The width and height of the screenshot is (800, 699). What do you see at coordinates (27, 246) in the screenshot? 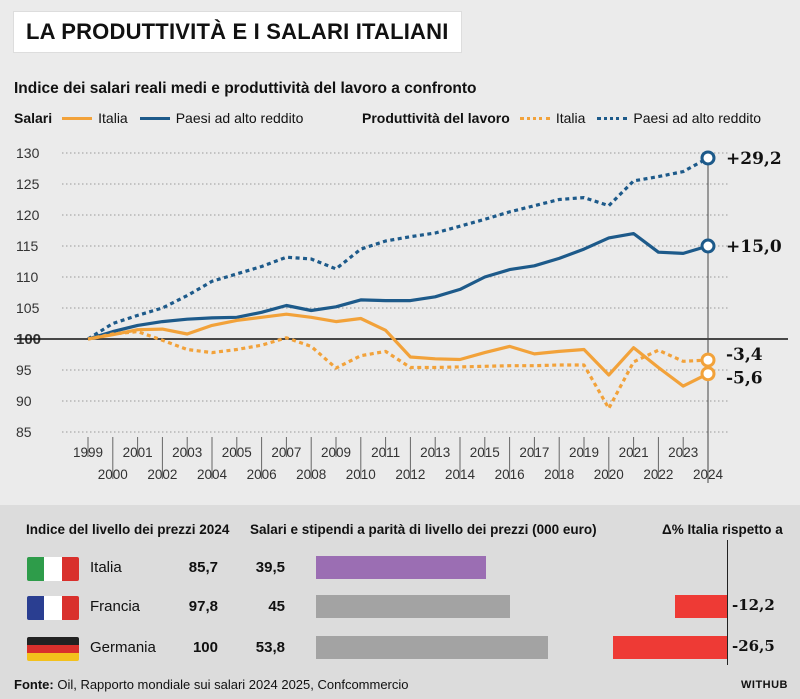
I see `y-tick-label: 115` at bounding box center [27, 246].